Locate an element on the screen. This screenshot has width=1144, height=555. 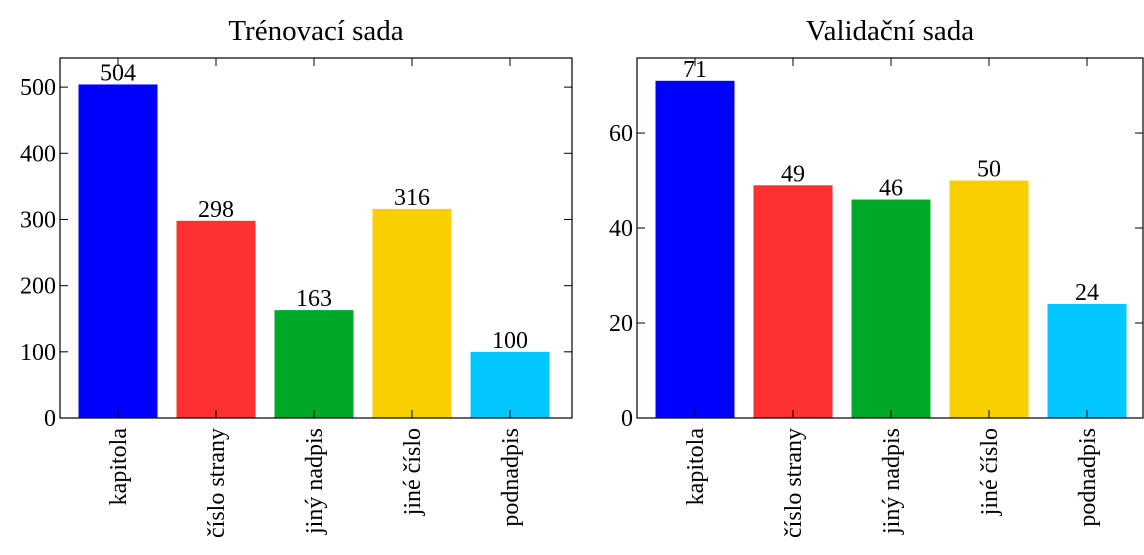
y-tick-label: 60 is located at coordinates (621, 134).